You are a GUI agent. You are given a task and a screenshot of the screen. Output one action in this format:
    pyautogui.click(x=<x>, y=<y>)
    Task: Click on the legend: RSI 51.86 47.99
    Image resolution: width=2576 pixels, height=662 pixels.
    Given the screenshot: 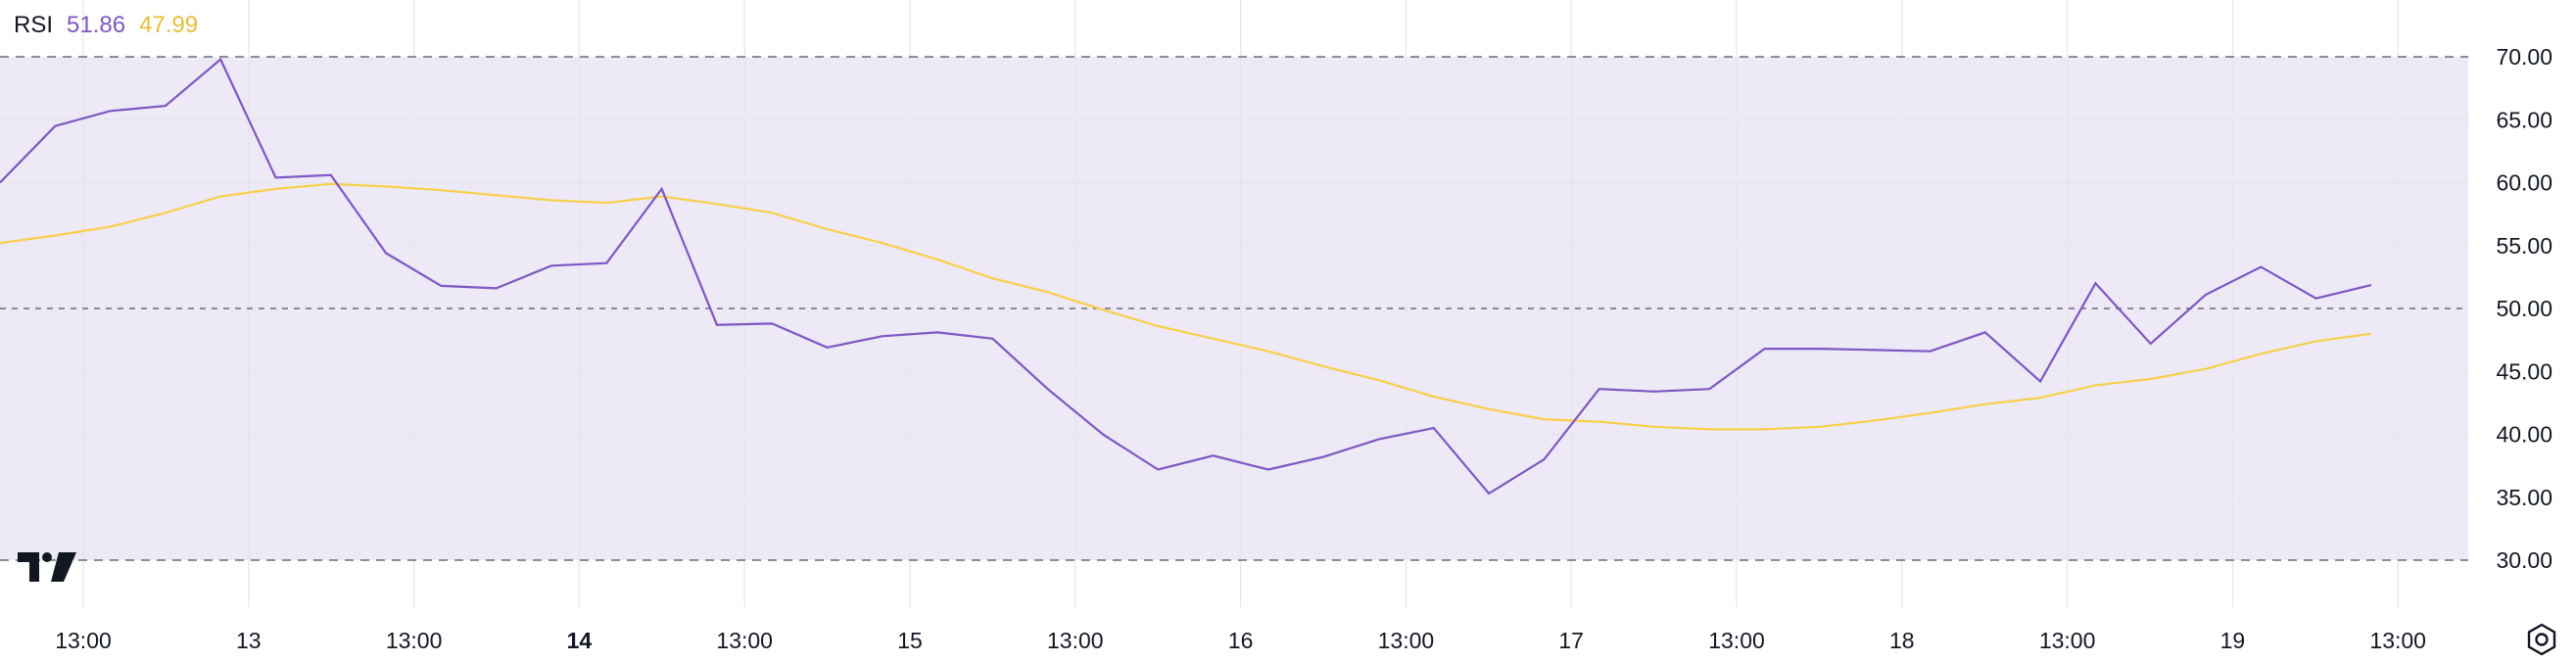 What is the action you would take?
    pyautogui.click(x=106, y=25)
    